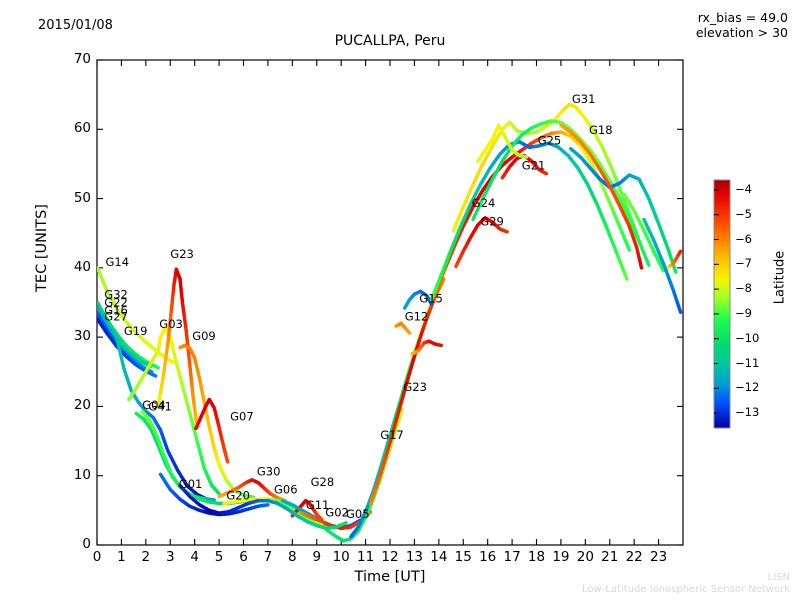 This screenshot has width=800, height=600. What do you see at coordinates (686, 589) in the screenshot?
I see `watermark-long: Low-Latitude Ionospheric Sensor Network` at bounding box center [686, 589].